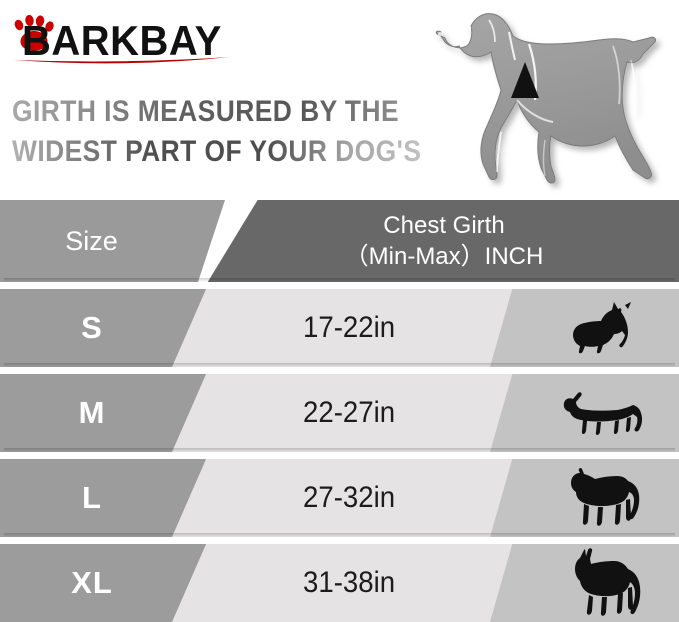 The image size is (679, 622). I want to click on dog-side-profile-illustration, so click(547, 100).